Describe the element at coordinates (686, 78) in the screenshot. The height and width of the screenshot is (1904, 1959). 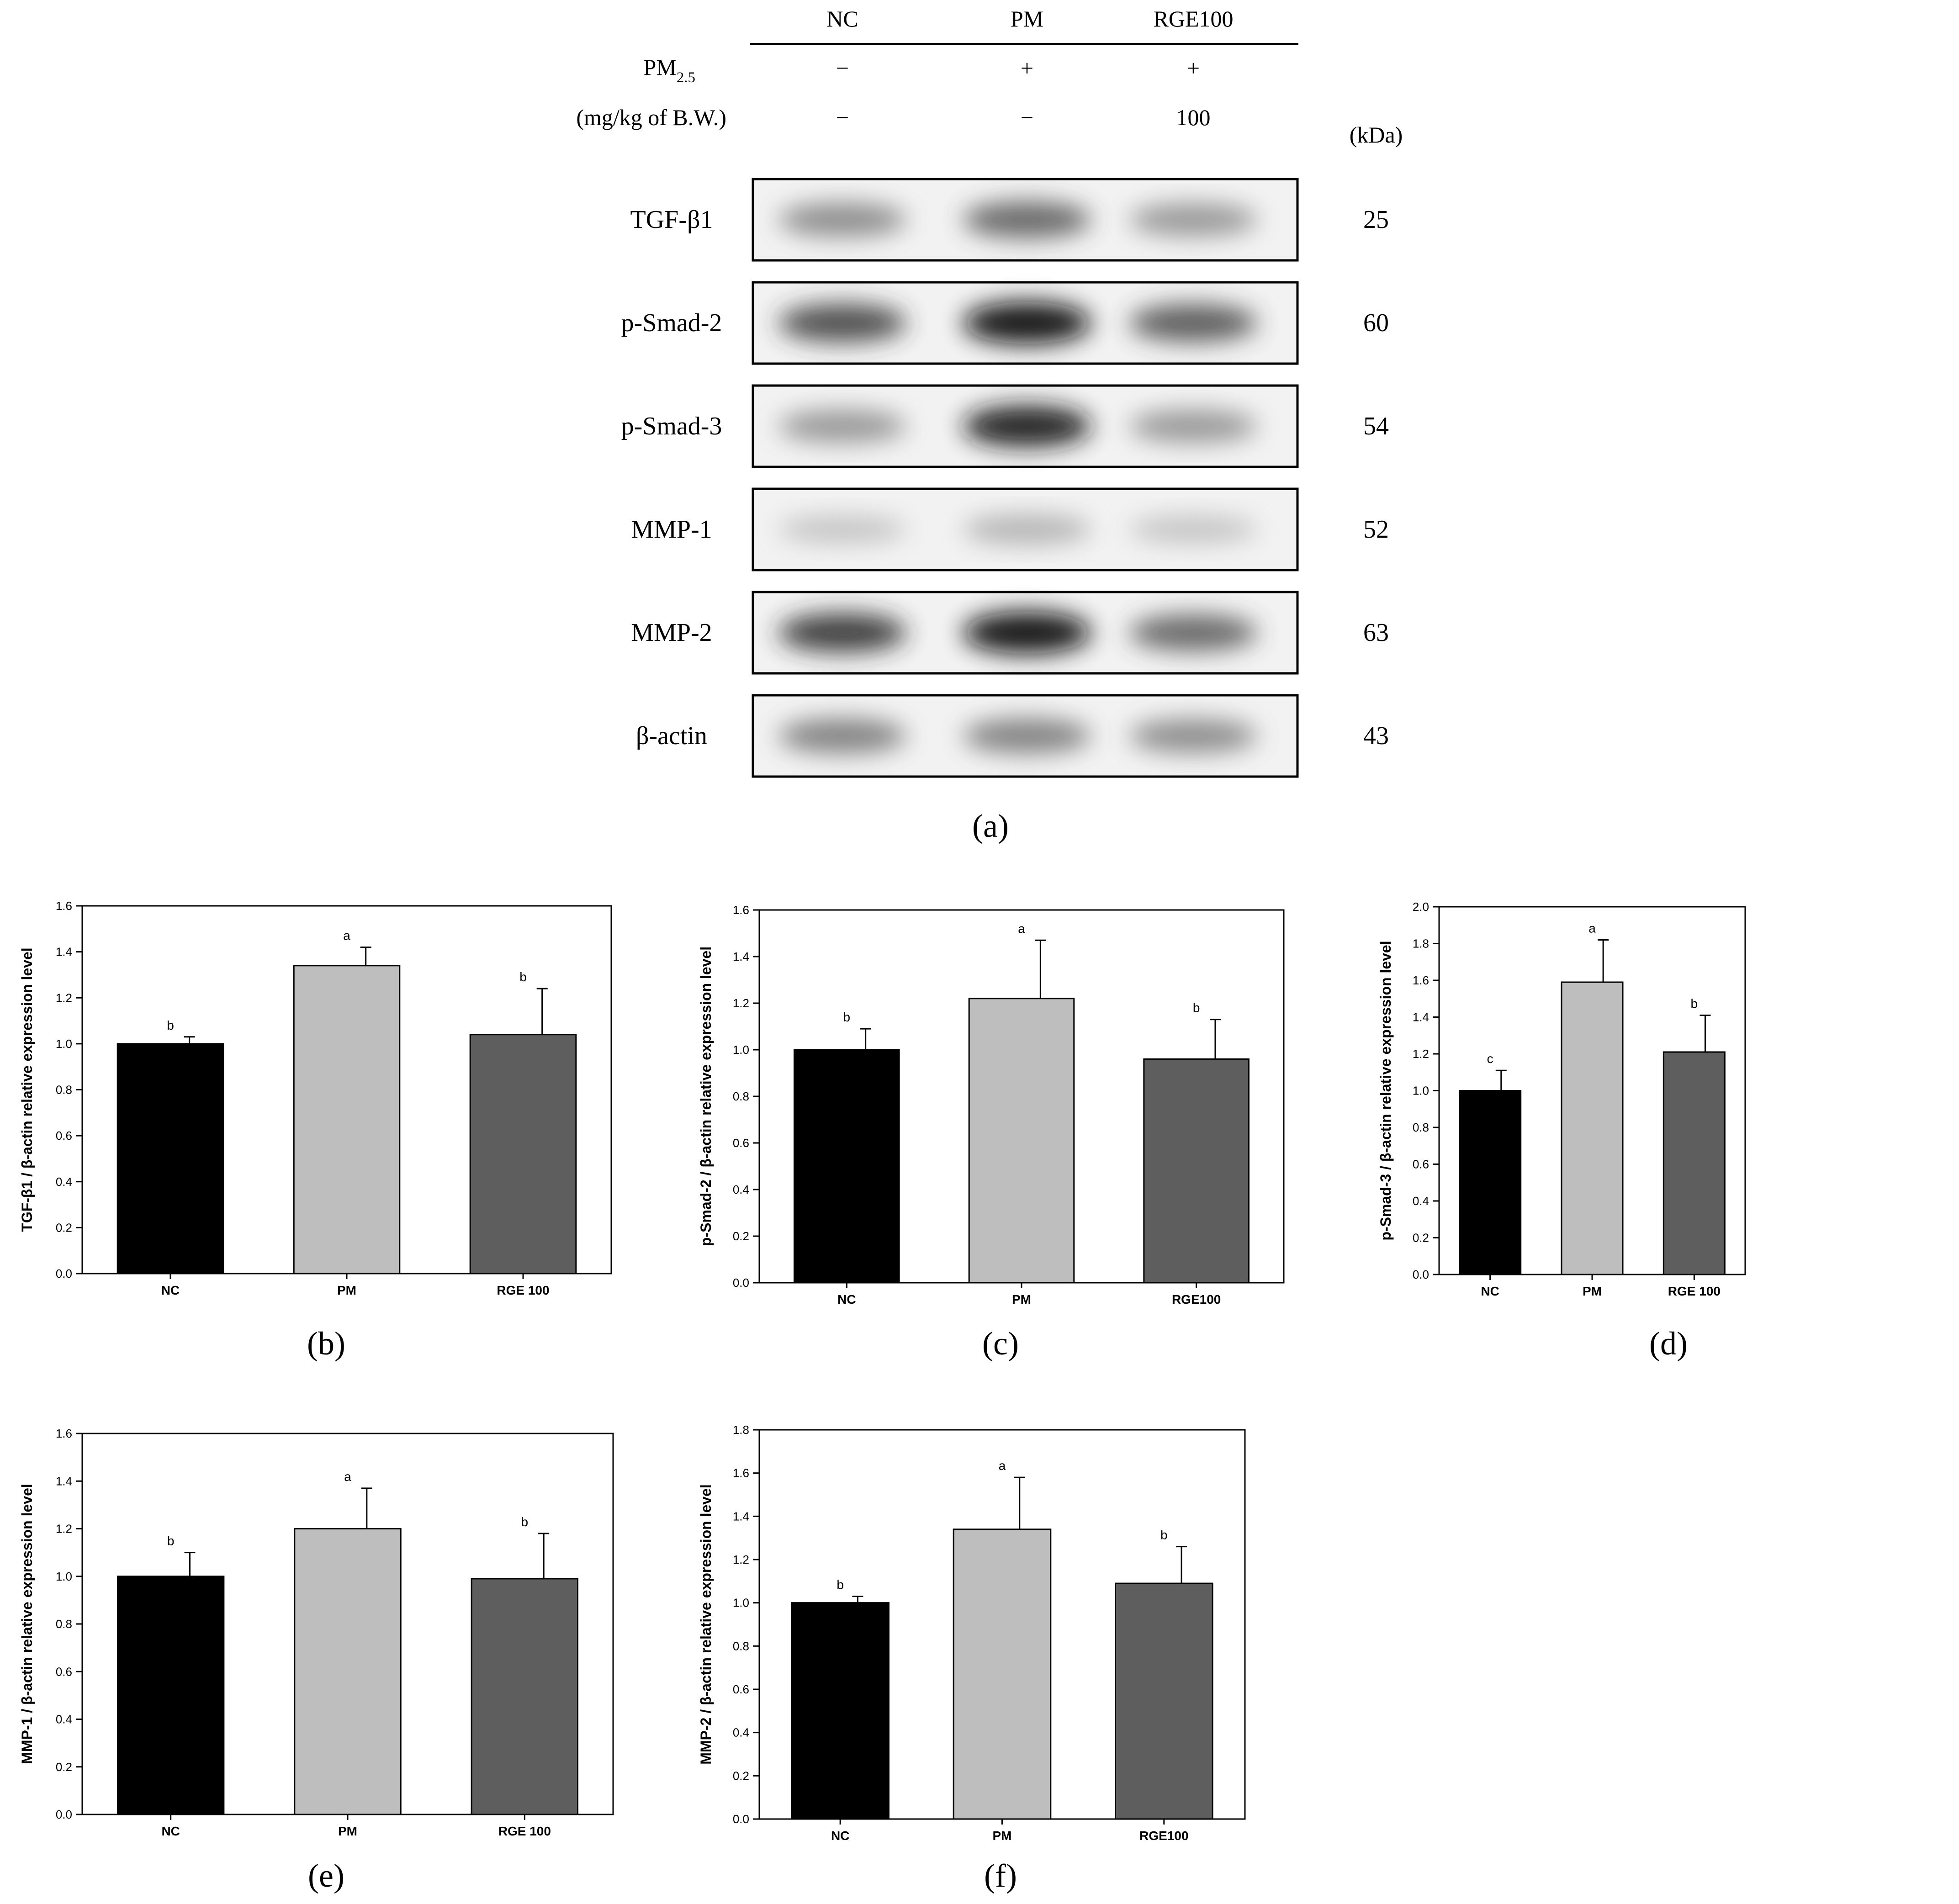
I see `treatment-label-subscript: 2.5` at that location.